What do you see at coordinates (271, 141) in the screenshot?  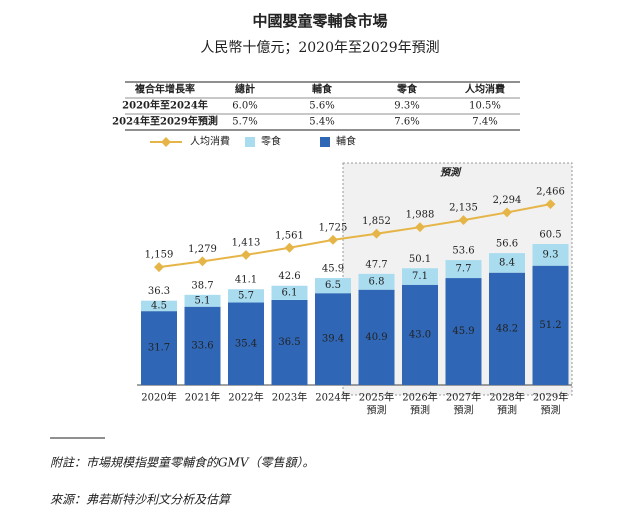 I see `legend-label: 零食` at bounding box center [271, 141].